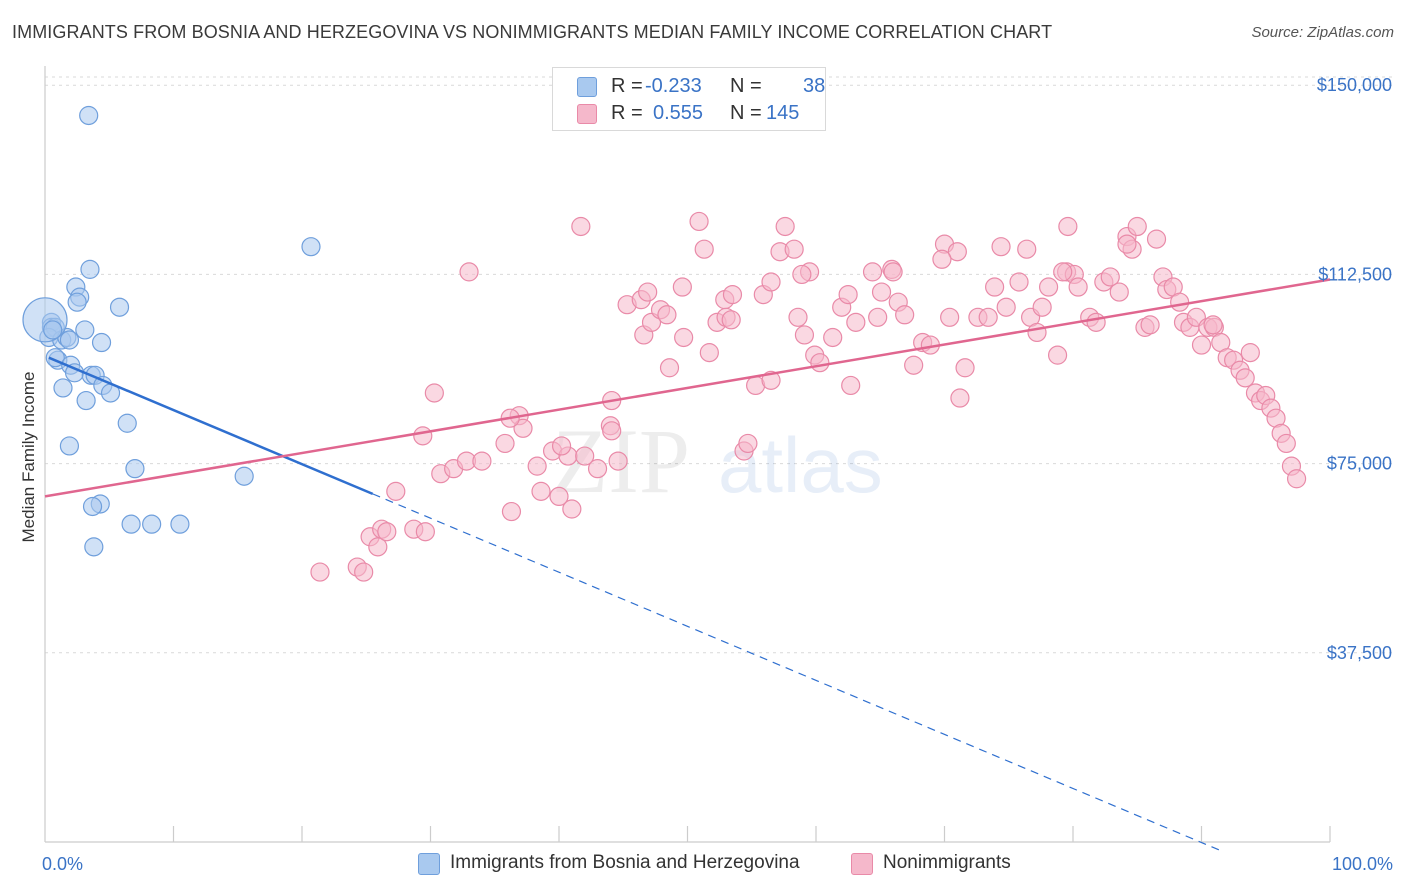 This screenshot has width=1406, height=892. Describe the element at coordinates (1359, 653) in the screenshot. I see `y-tick-label: $37,500` at that location.